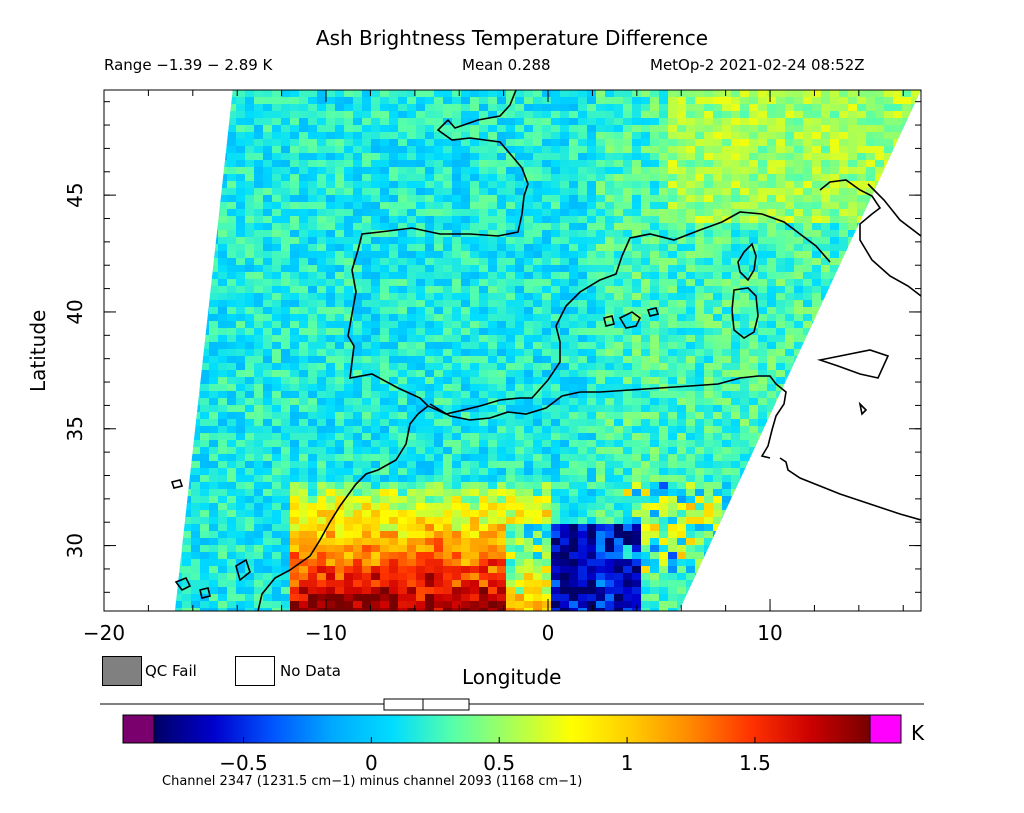 This screenshot has width=1024, height=813. I want to click on colorbar-tick-label: −0.5, so click(243, 763).